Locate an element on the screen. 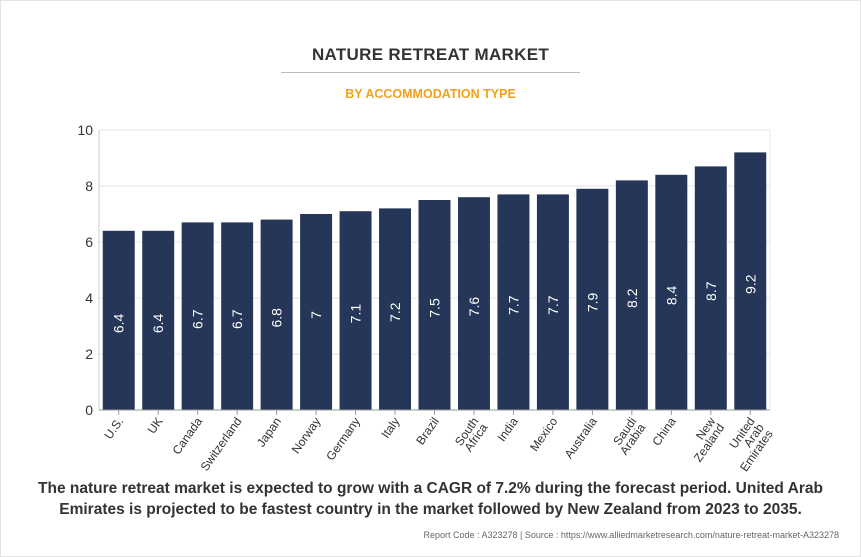  x-tick-label: Brazil is located at coordinates (427, 431).